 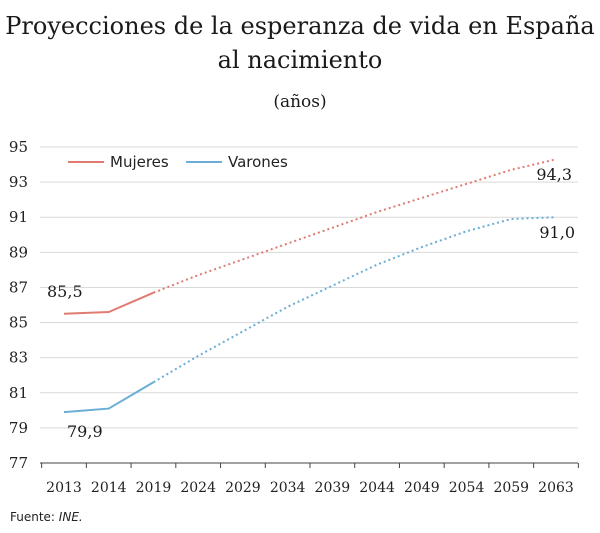 What do you see at coordinates (258, 162) in the screenshot?
I see `legend-label-varones: Varones` at bounding box center [258, 162].